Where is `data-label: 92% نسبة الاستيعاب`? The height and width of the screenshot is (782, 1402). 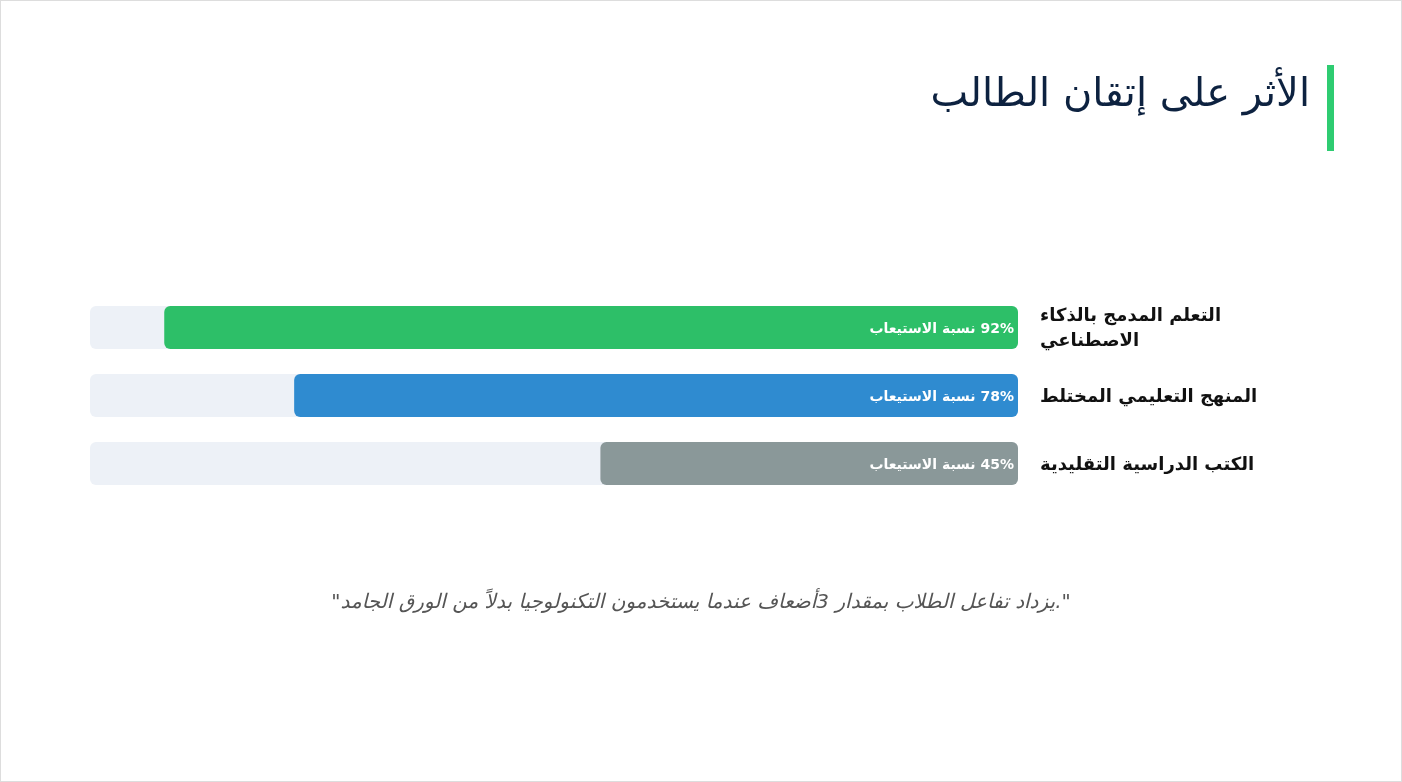 data-label: 92% نسبة الاستيعاب is located at coordinates (941, 327).